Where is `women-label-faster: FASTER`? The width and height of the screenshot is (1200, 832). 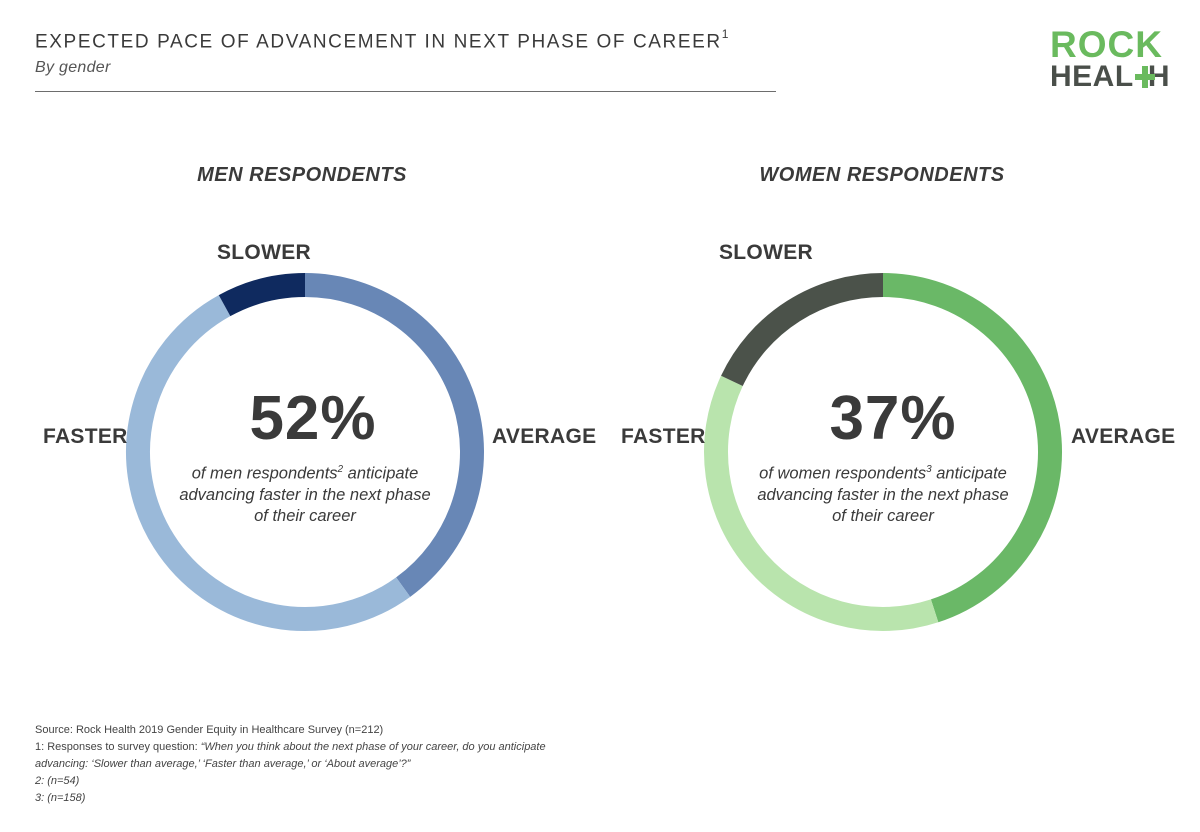
women-label-faster: FASTER is located at coordinates (663, 436).